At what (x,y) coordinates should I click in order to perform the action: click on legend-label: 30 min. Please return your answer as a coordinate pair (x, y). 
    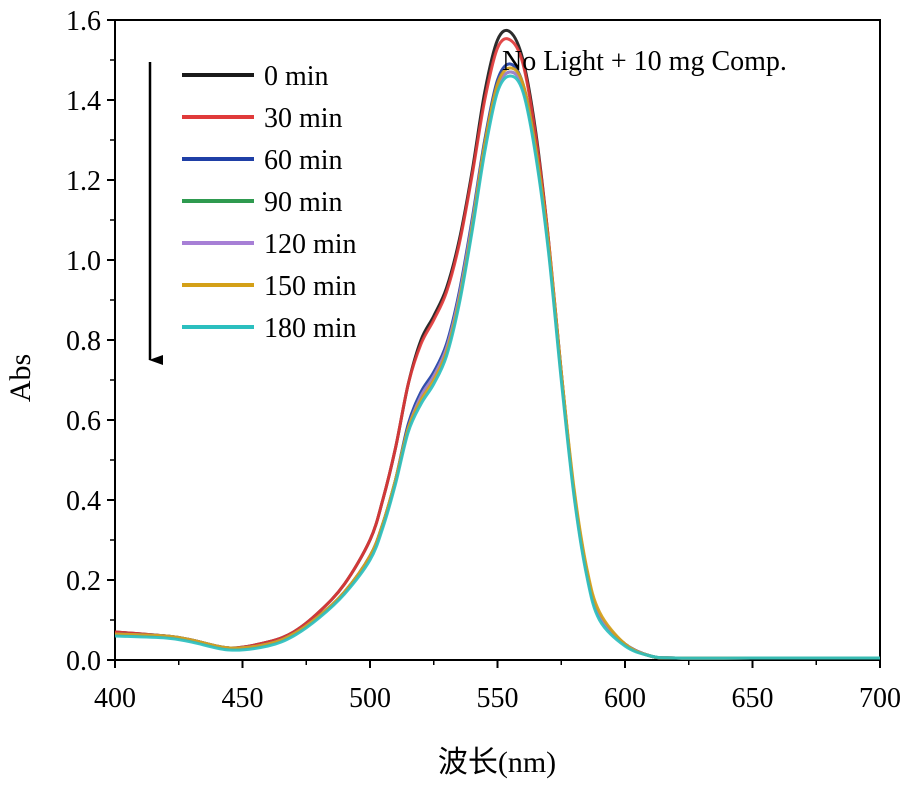
    Looking at the image, I should click on (303, 118).